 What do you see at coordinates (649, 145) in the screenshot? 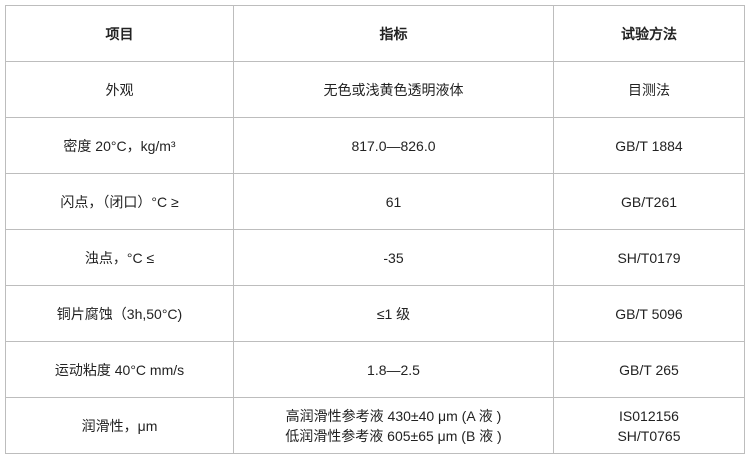
I see `table-cell: GB/T 1884` at bounding box center [649, 145].